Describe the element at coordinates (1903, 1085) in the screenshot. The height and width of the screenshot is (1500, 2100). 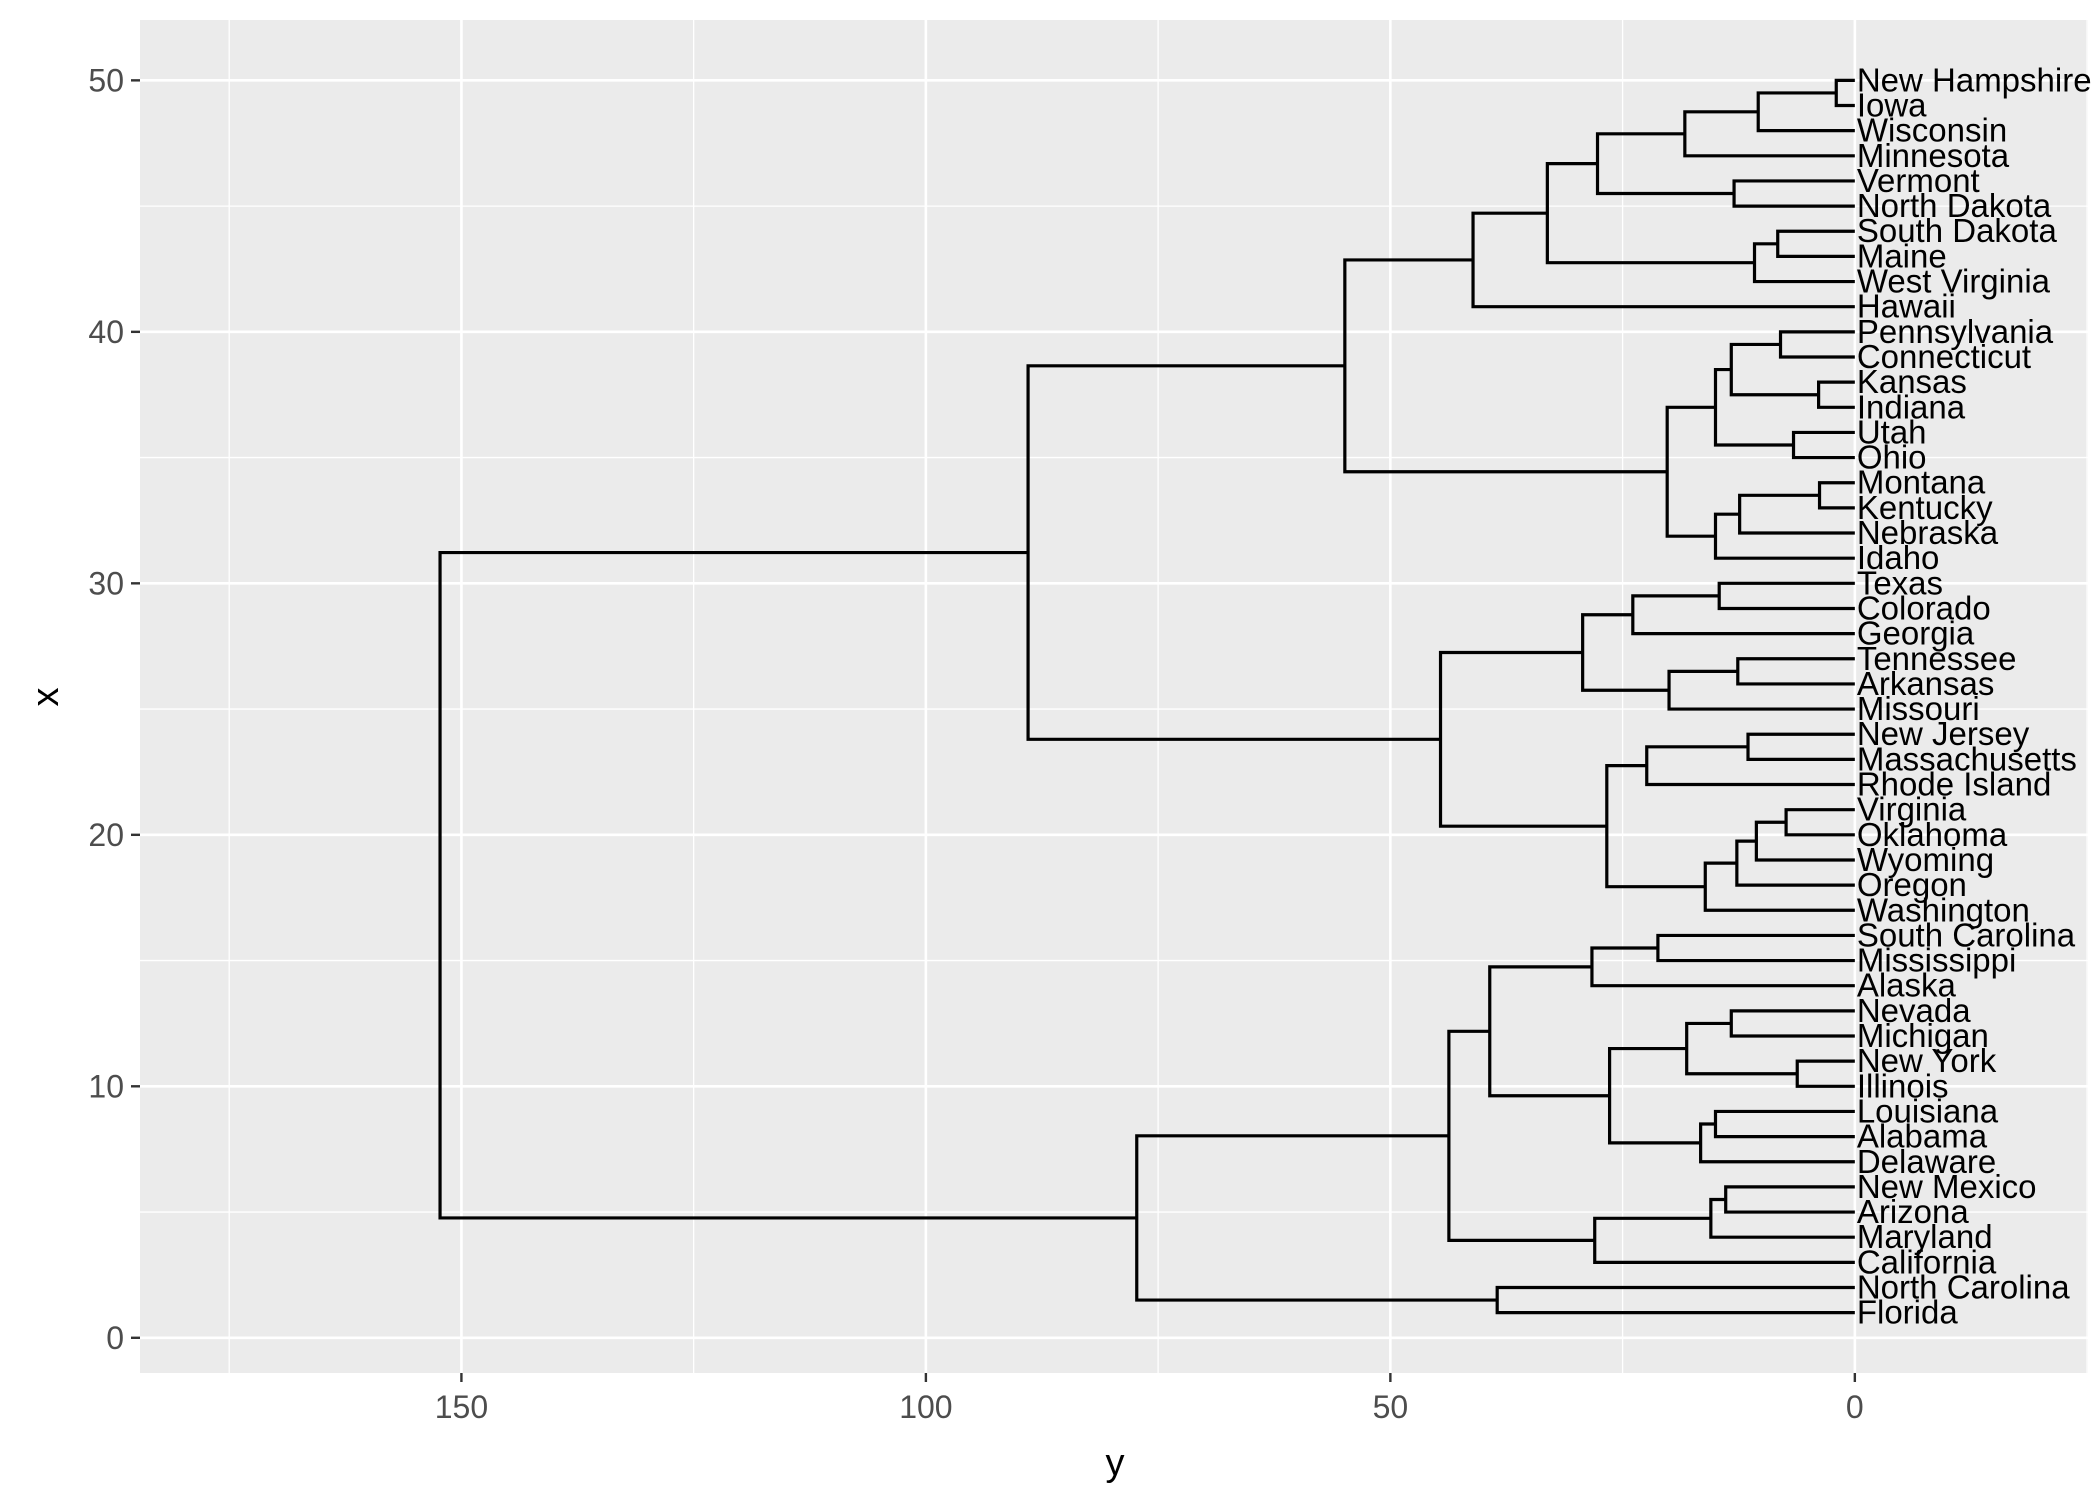
I see `leaf-label: Illinois` at that location.